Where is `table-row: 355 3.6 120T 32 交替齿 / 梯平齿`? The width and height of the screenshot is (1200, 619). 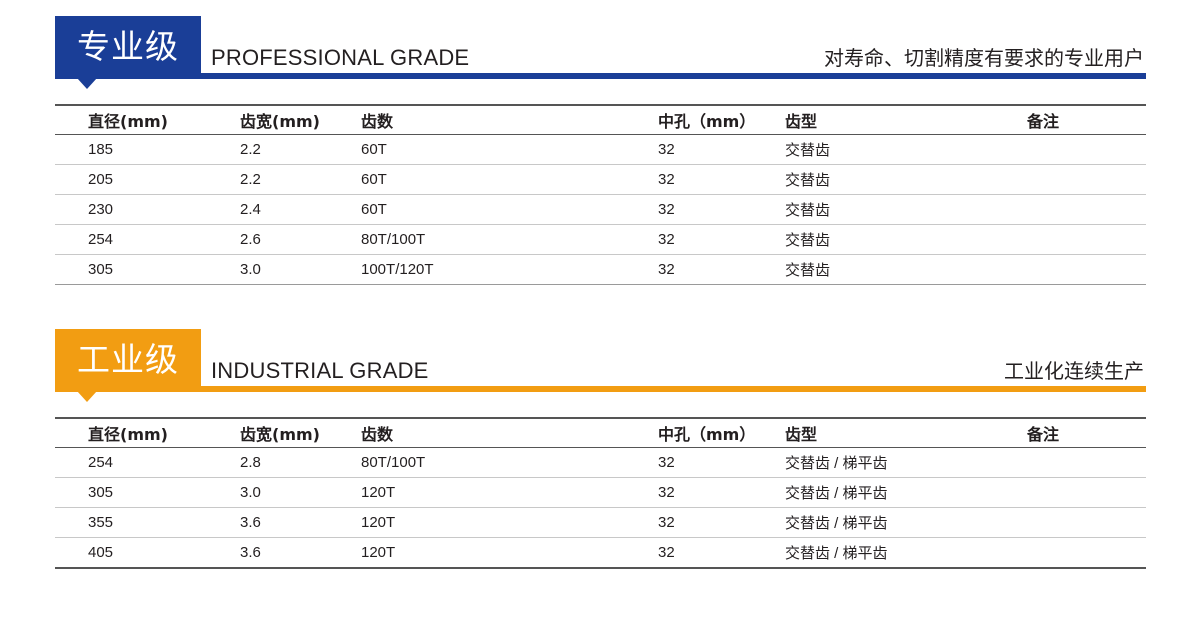
table-row: 355 3.6 120T 32 交替齿 / 梯平齿 is located at coordinates (600, 522).